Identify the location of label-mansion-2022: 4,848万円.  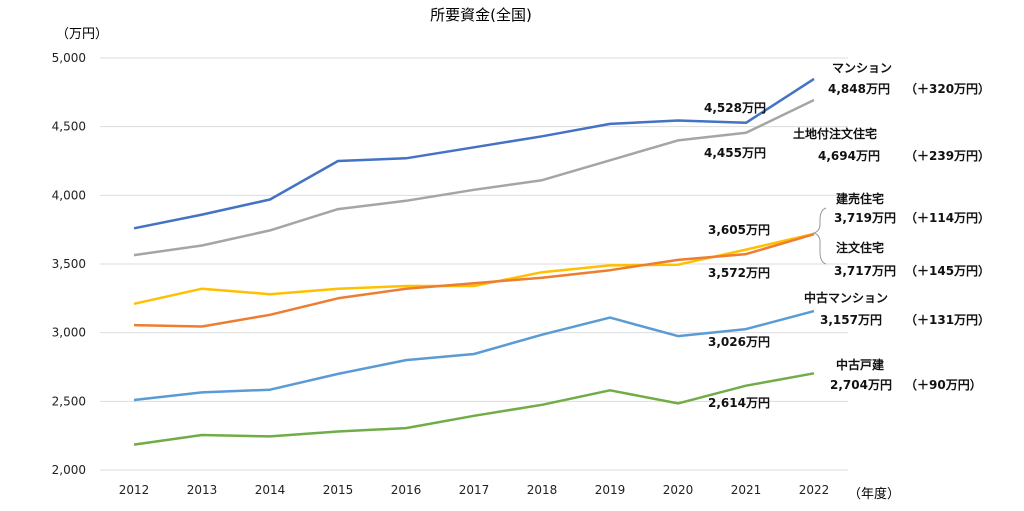
(859, 89).